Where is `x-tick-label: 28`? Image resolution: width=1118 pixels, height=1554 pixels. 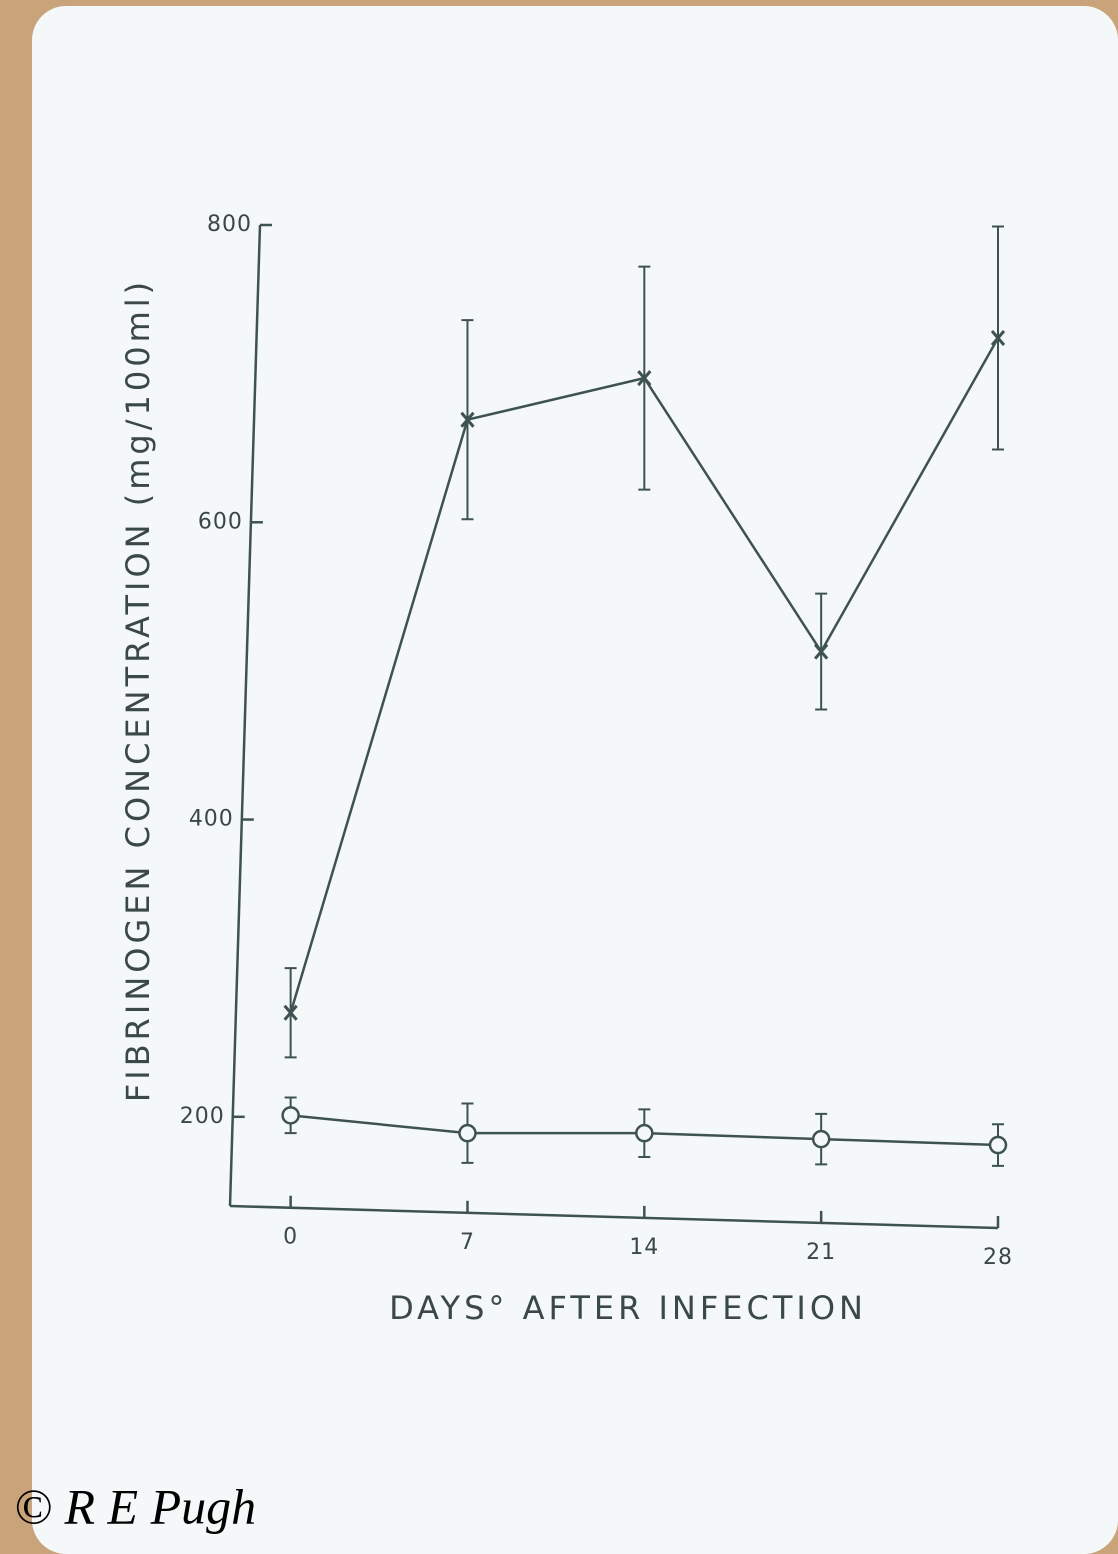
x-tick-label: 28 is located at coordinates (998, 1257).